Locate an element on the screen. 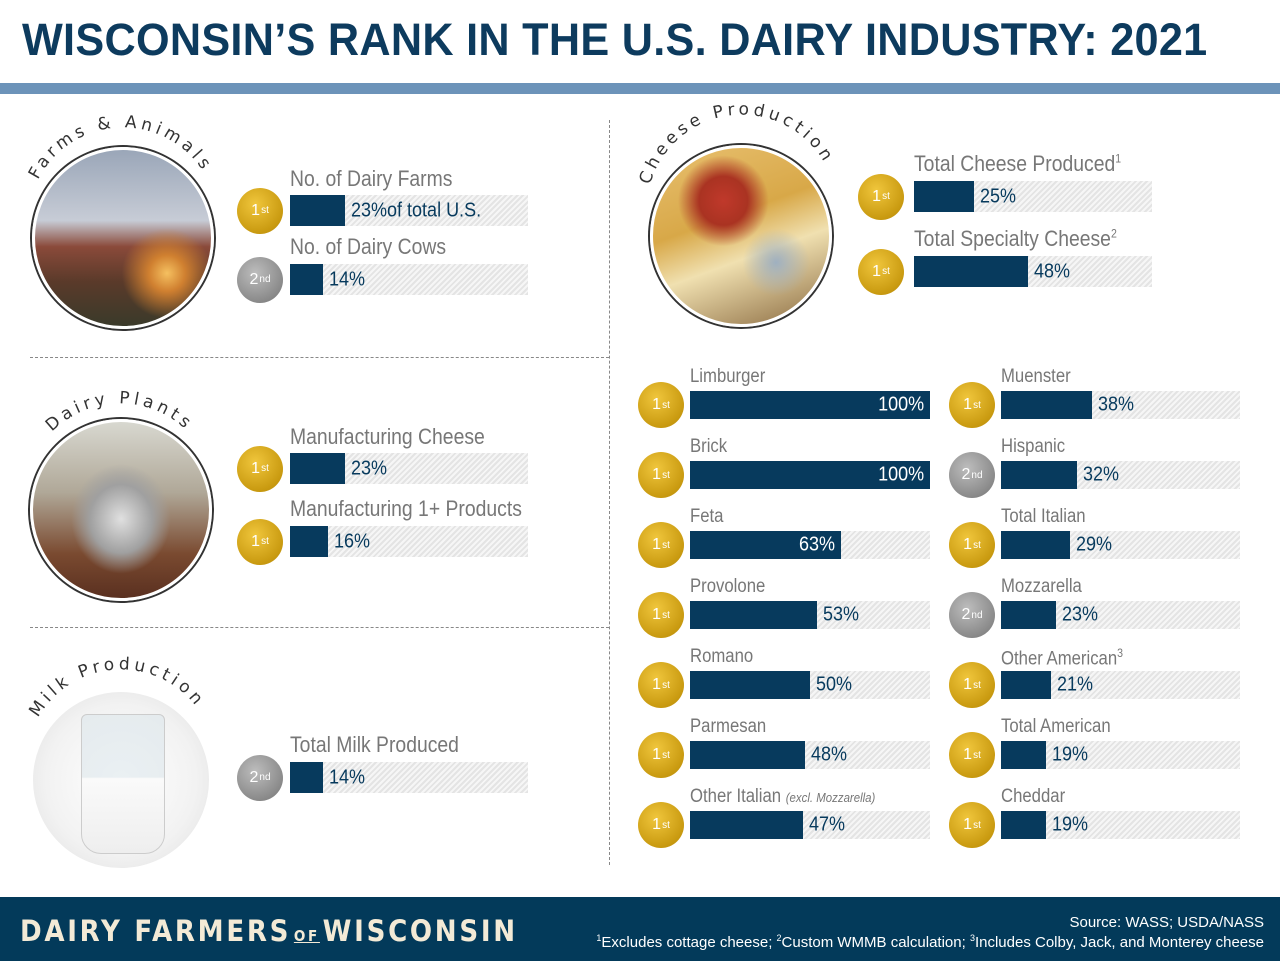 This screenshot has height=961, width=1280. bar-label-text: Cheddar is located at coordinates (1033, 796).